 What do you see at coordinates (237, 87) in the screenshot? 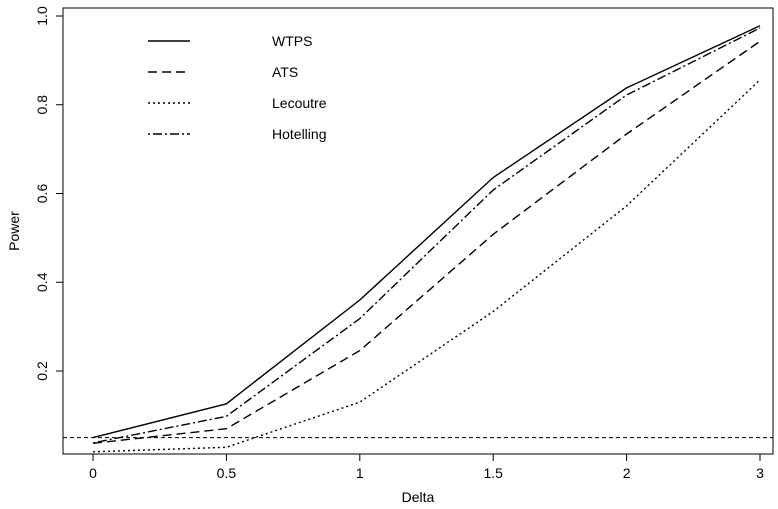
I see `legend: WTPS ATS Lecoutre Hotelling` at bounding box center [237, 87].